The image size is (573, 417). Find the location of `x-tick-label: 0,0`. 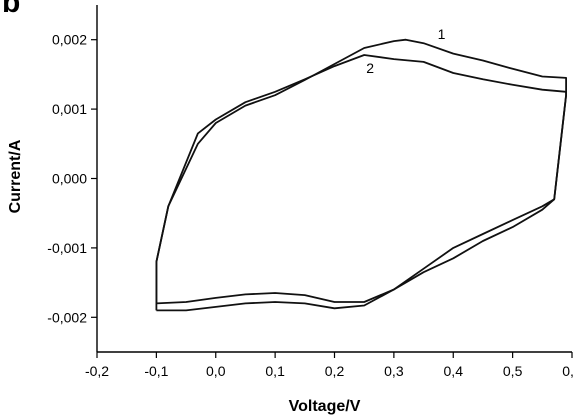

x-tick-label: 0,0 is located at coordinates (216, 371).